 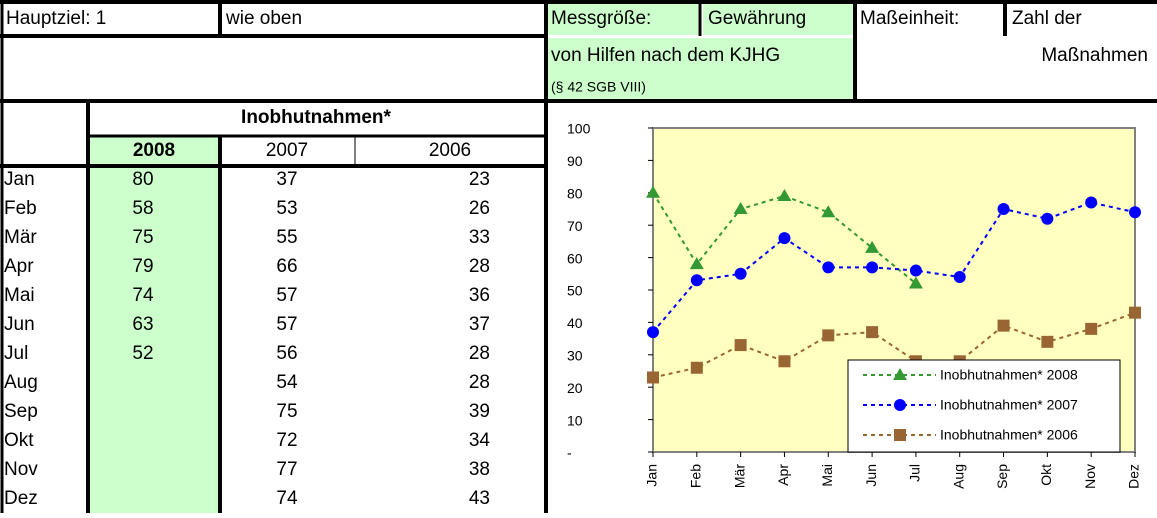 I want to click on month-cell: Jan, so click(x=19, y=179).